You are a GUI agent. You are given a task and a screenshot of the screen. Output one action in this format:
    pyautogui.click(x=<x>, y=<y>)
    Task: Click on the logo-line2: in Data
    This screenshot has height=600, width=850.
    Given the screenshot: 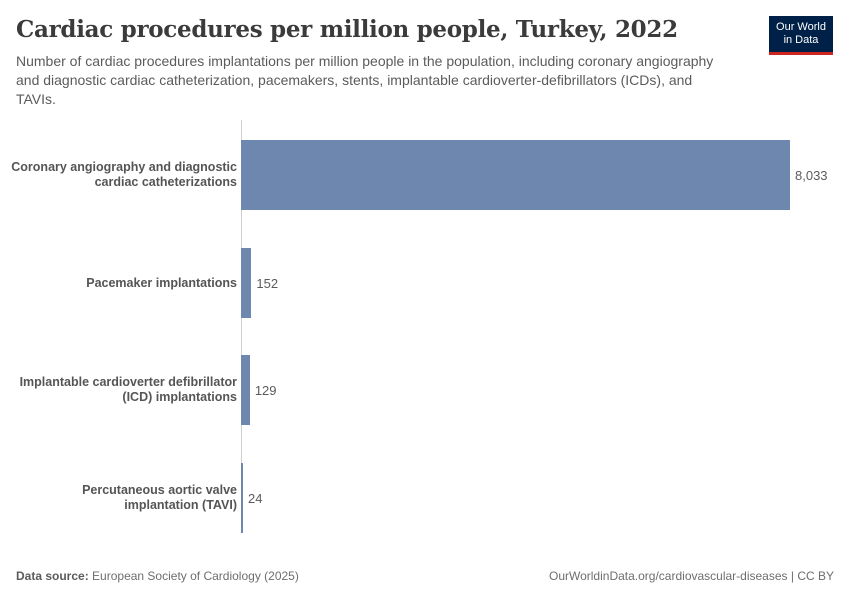 What is the action you would take?
    pyautogui.click(x=801, y=40)
    